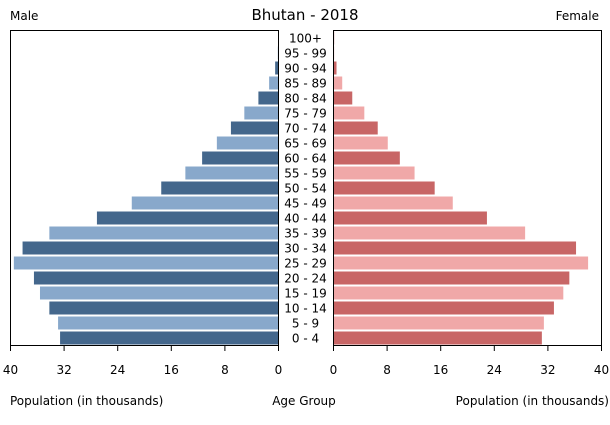 The height and width of the screenshot is (425, 610). I want to click on tick-label-right: 40, so click(601, 370).